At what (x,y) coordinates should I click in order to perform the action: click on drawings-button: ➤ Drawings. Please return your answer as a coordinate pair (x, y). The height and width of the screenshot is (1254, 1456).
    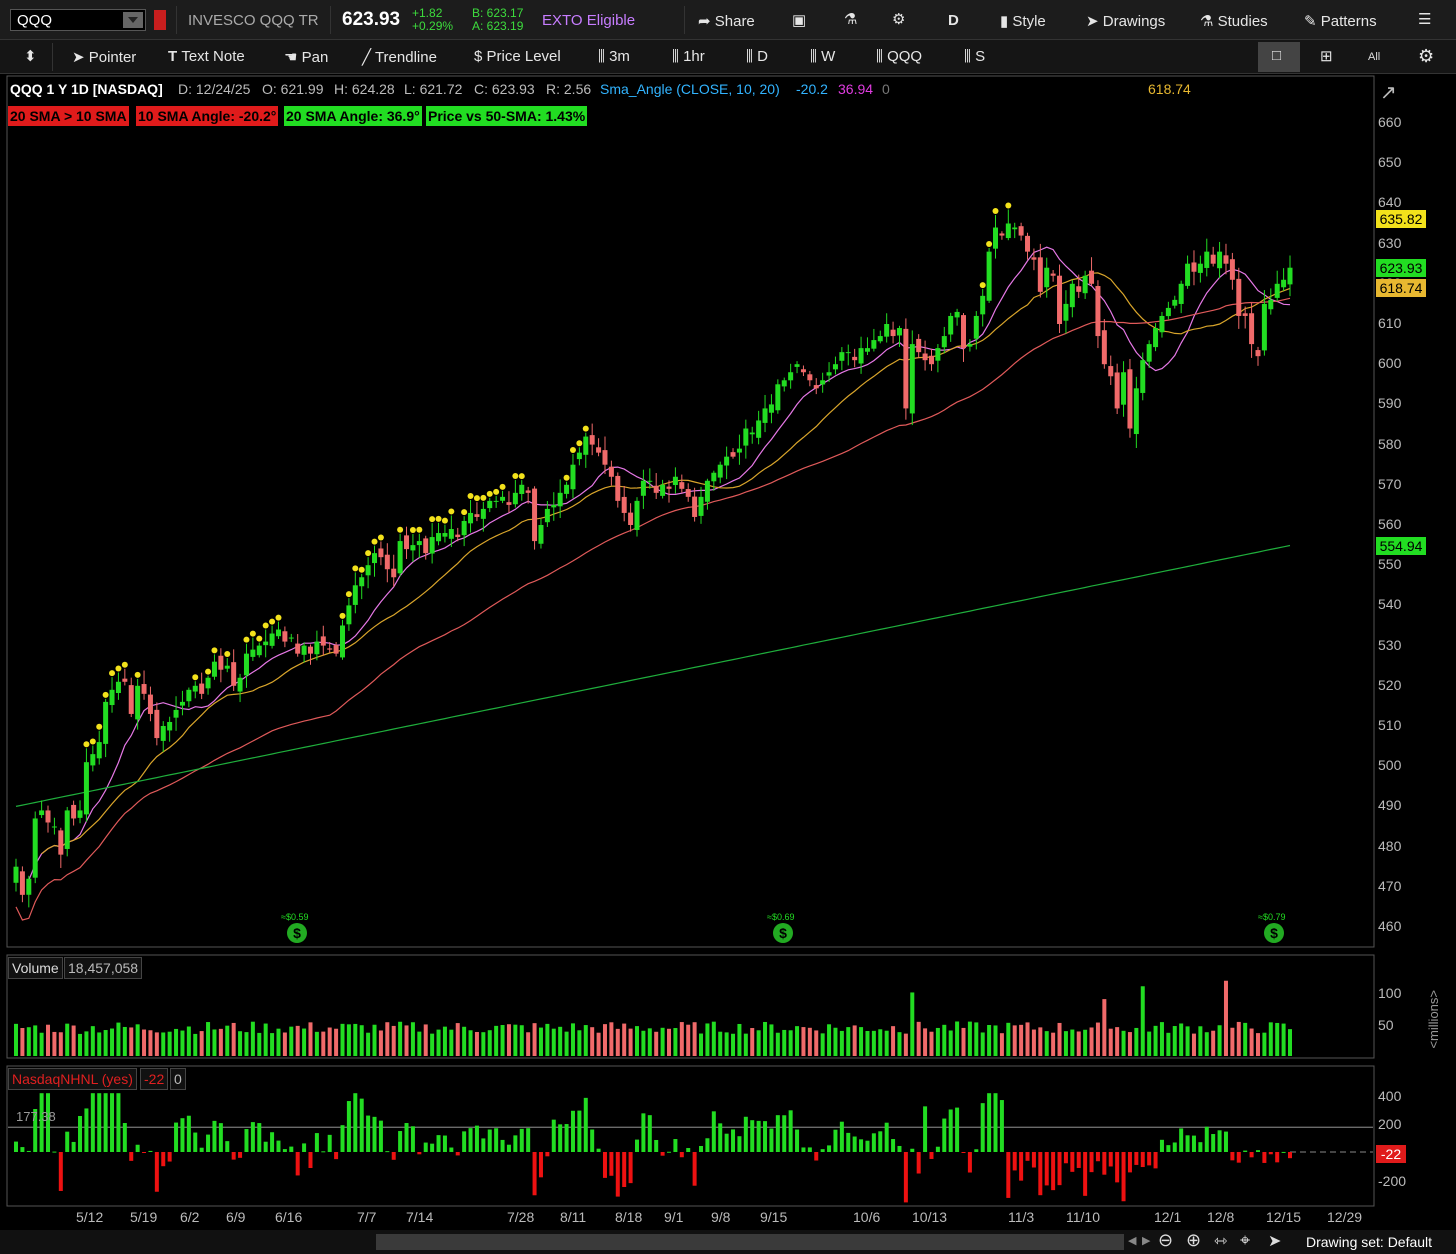
    Looking at the image, I should click on (1125, 21).